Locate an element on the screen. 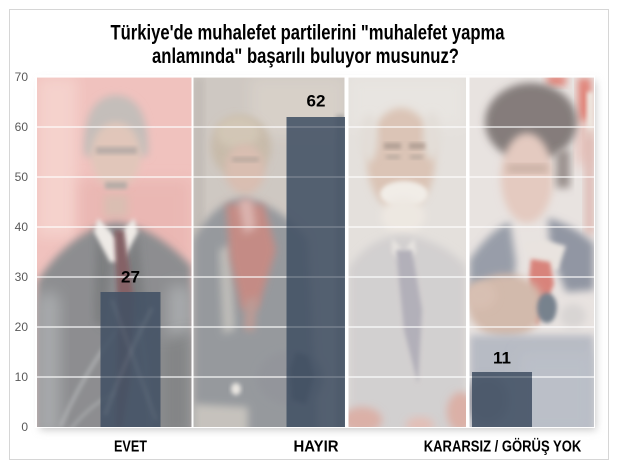 The height and width of the screenshot is (476, 637). svg-text: 62 is located at coordinates (316, 101).